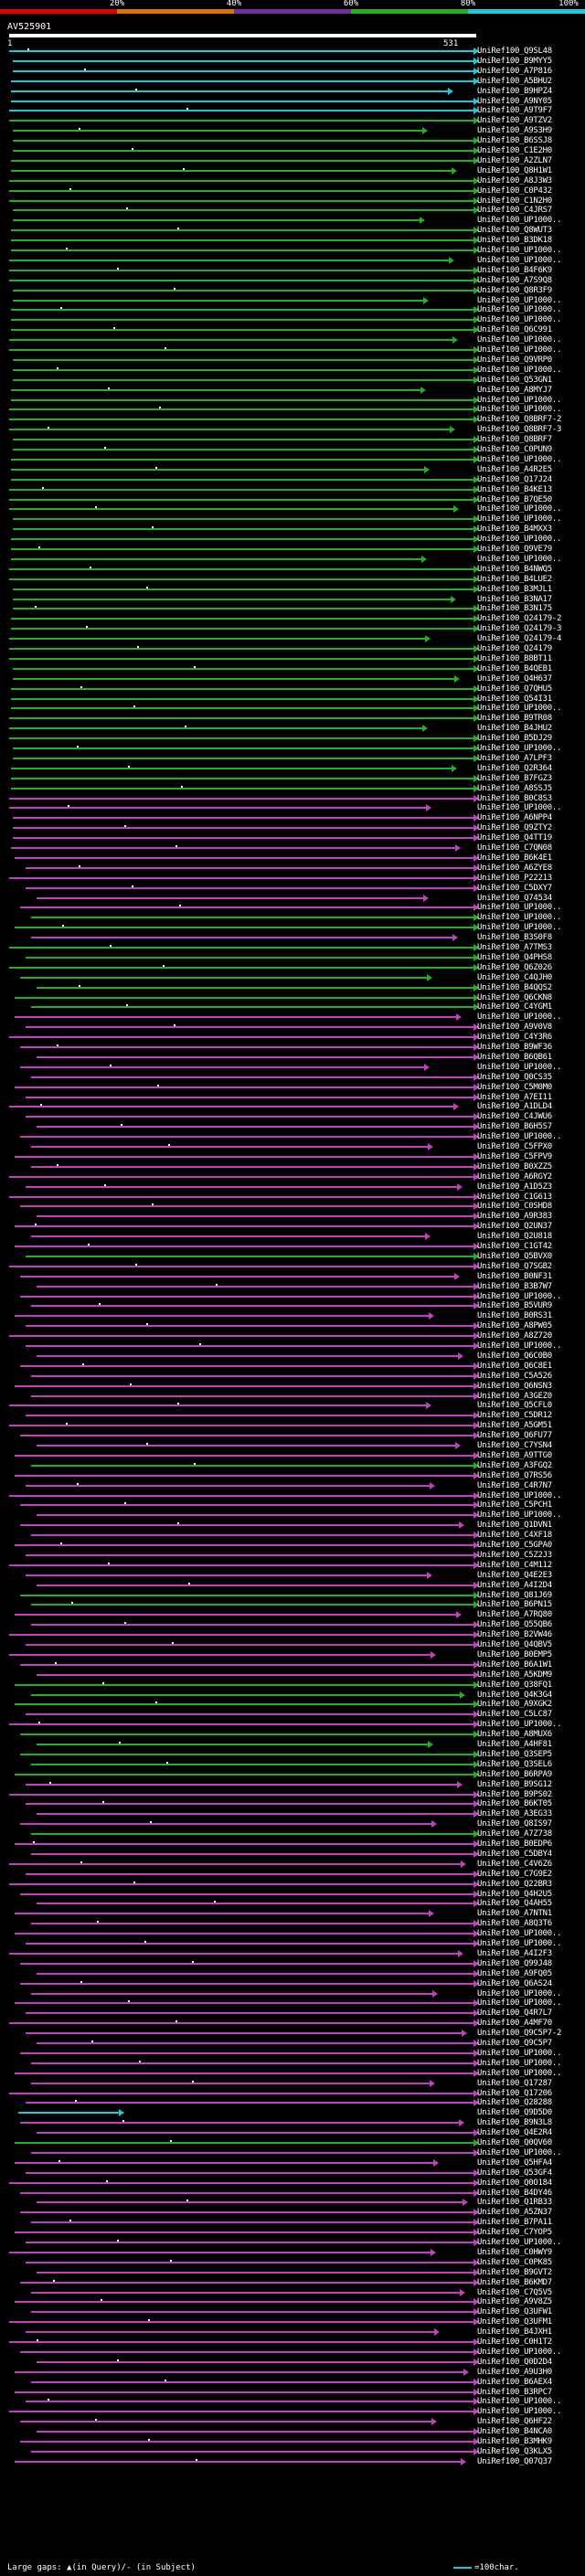  I want to click on hit-label: UniRef100_B3MJL1, so click(514, 589).